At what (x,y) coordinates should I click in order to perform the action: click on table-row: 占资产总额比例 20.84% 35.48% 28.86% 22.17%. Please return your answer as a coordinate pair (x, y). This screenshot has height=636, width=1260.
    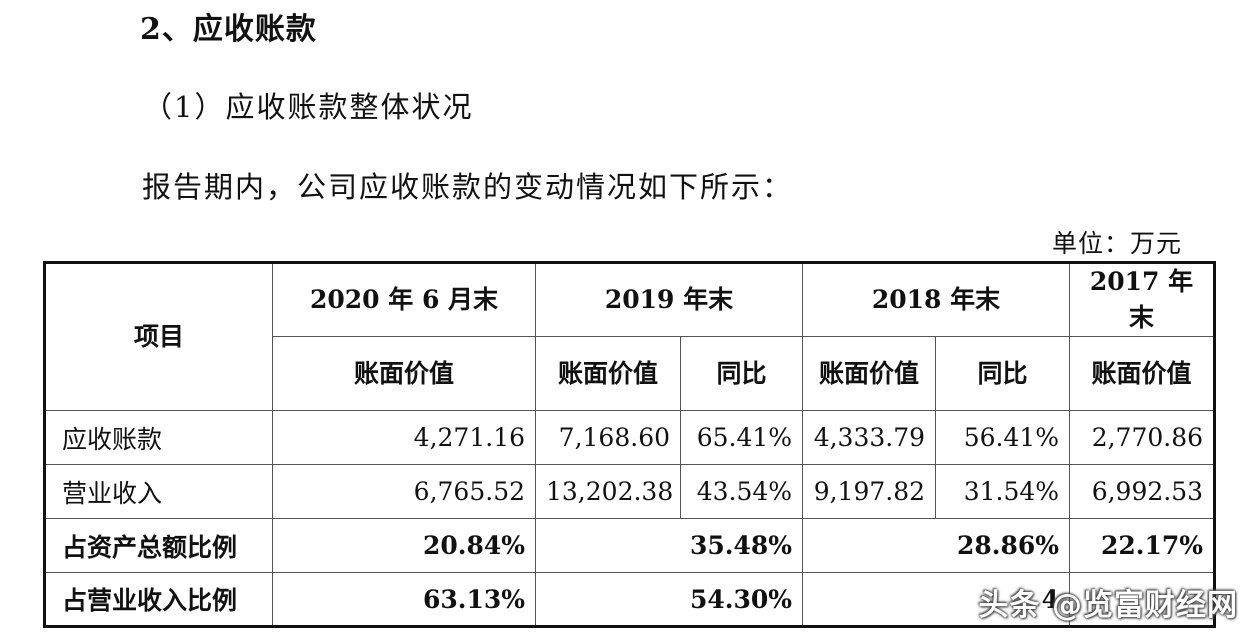
    Looking at the image, I should click on (630, 545).